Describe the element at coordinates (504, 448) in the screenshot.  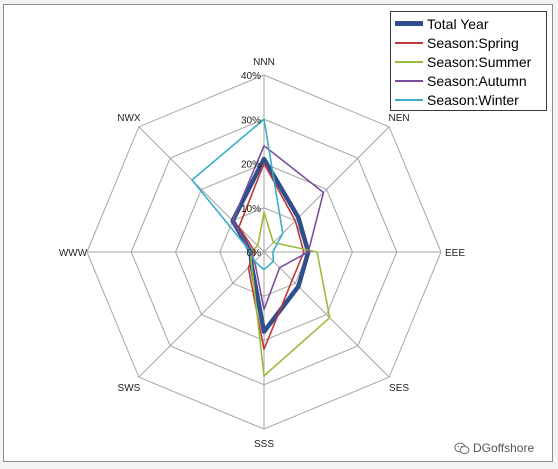
I see `watermark-text: DGoffshore` at that location.